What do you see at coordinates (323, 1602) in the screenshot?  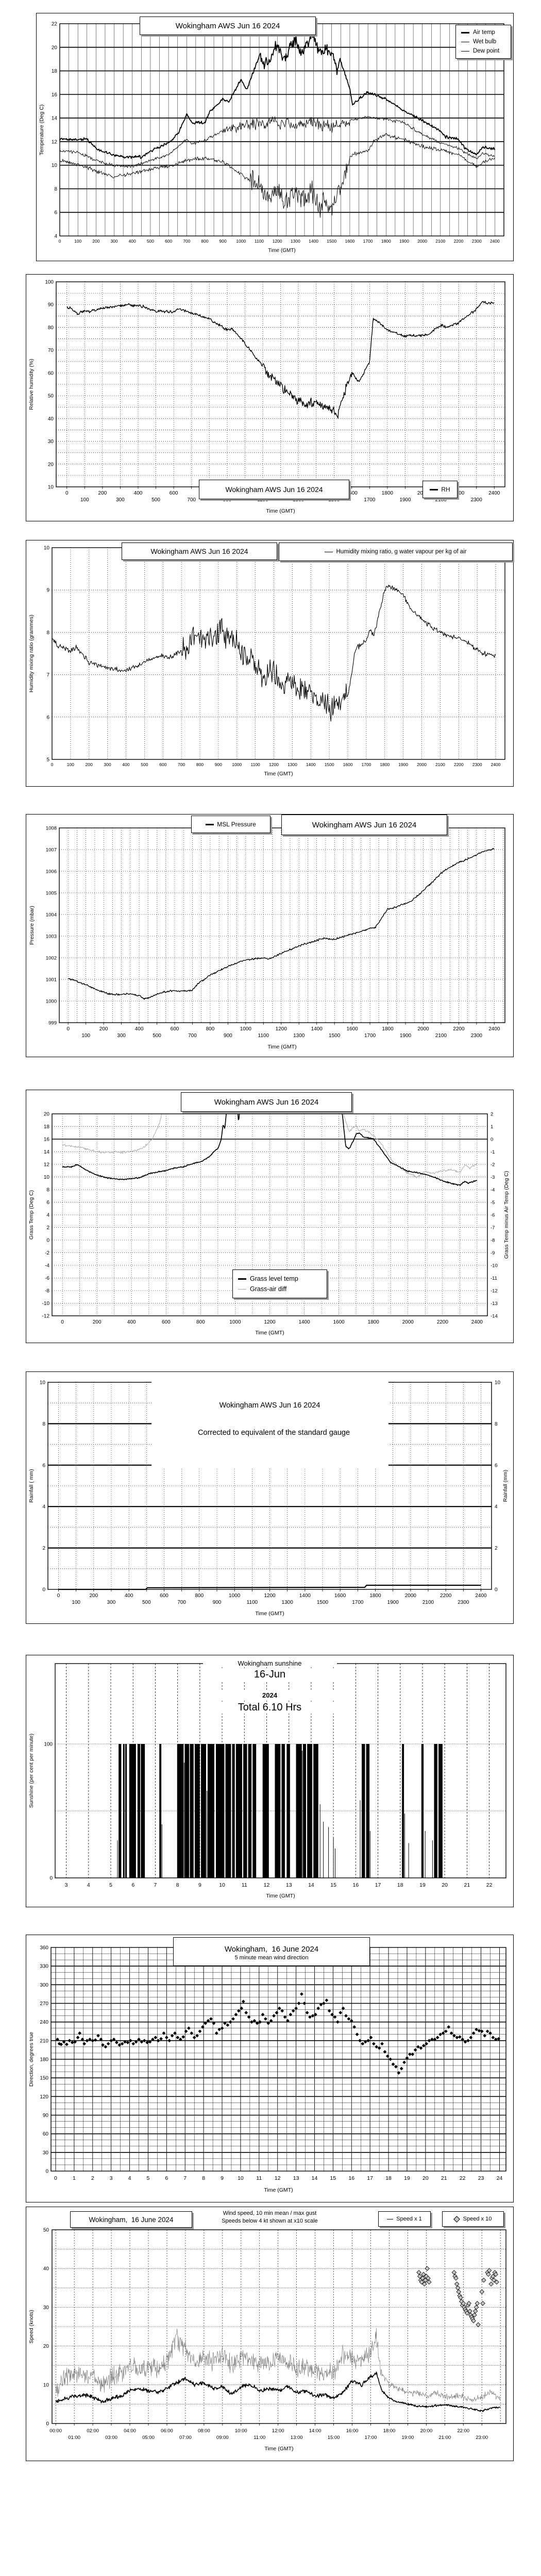 I see `x-tick-label: 1500` at bounding box center [323, 1602].